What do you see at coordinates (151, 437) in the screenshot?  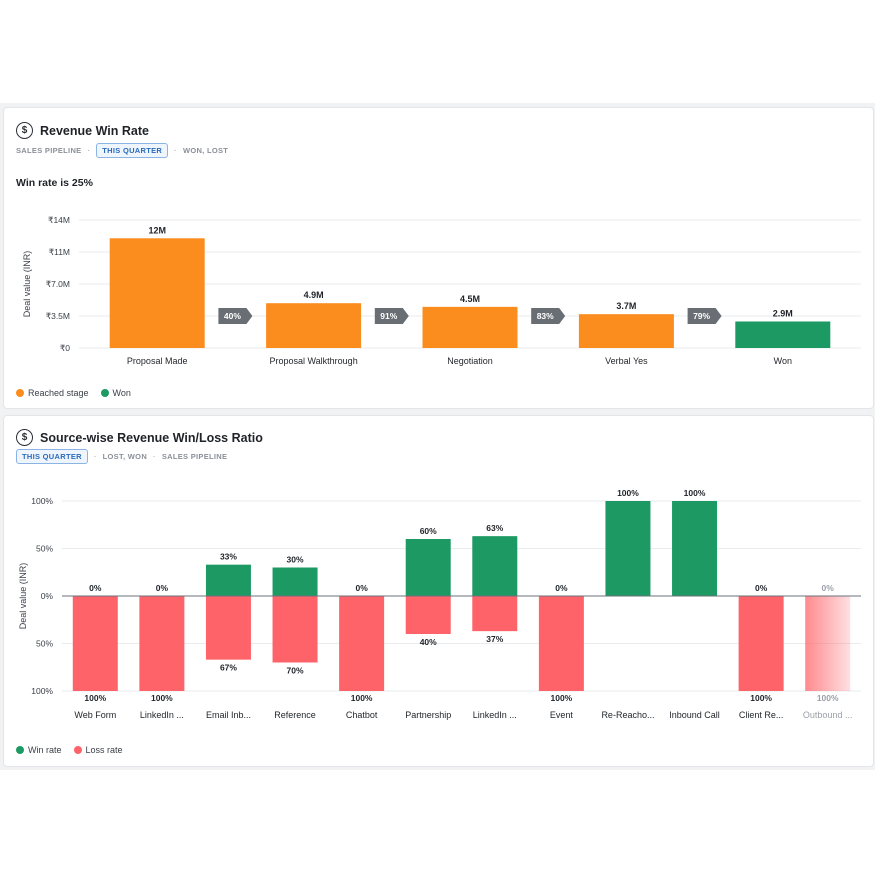 I see `card-title: Source-wise Revenue Win/Loss Ratio` at bounding box center [151, 437].